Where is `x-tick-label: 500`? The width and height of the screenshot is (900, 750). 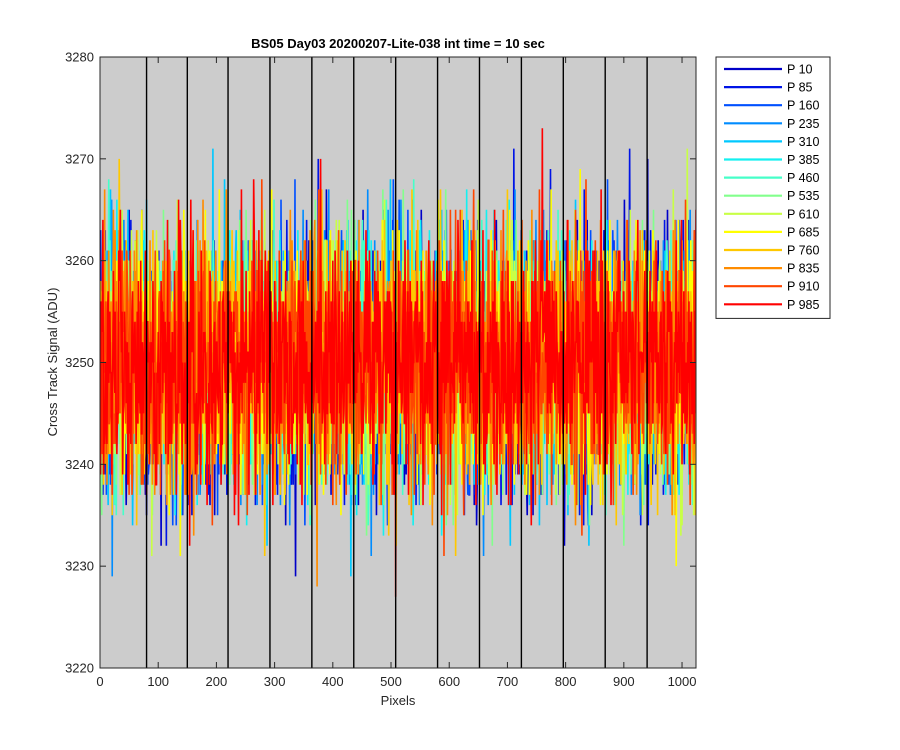
x-tick-label: 500 is located at coordinates (391, 681).